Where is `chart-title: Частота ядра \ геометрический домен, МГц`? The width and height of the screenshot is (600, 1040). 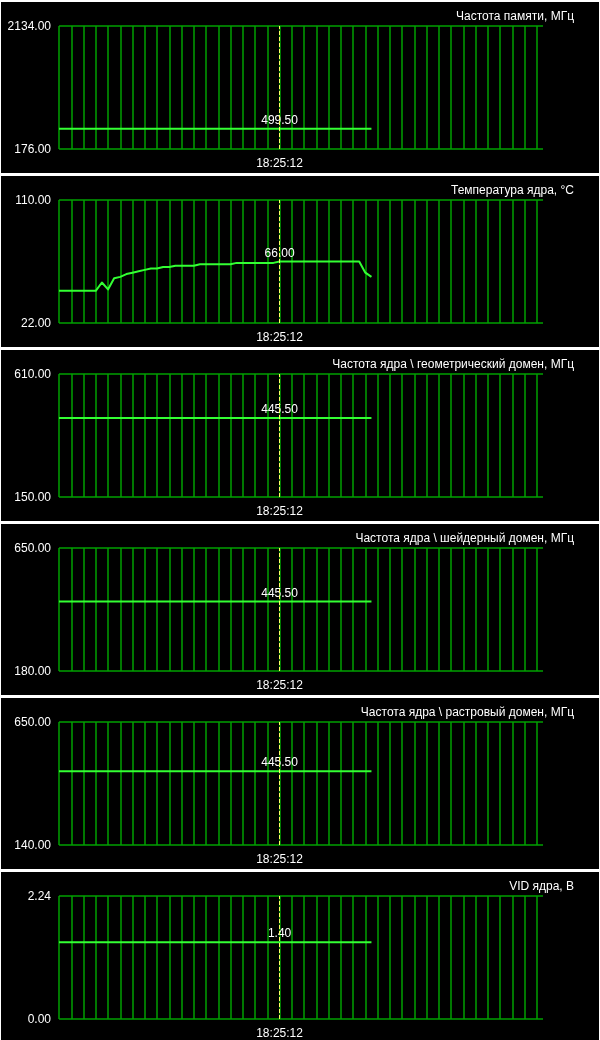
chart-title: Частота ядра \ геометрический домен, МГц is located at coordinates (453, 364).